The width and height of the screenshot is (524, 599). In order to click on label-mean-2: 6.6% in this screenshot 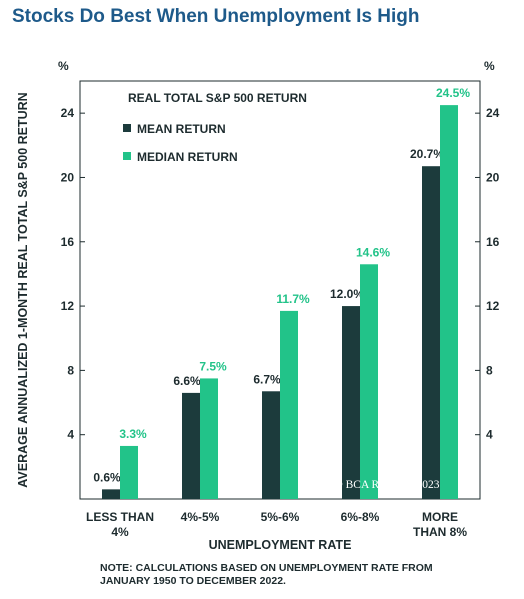, I will do `click(187, 381)`.